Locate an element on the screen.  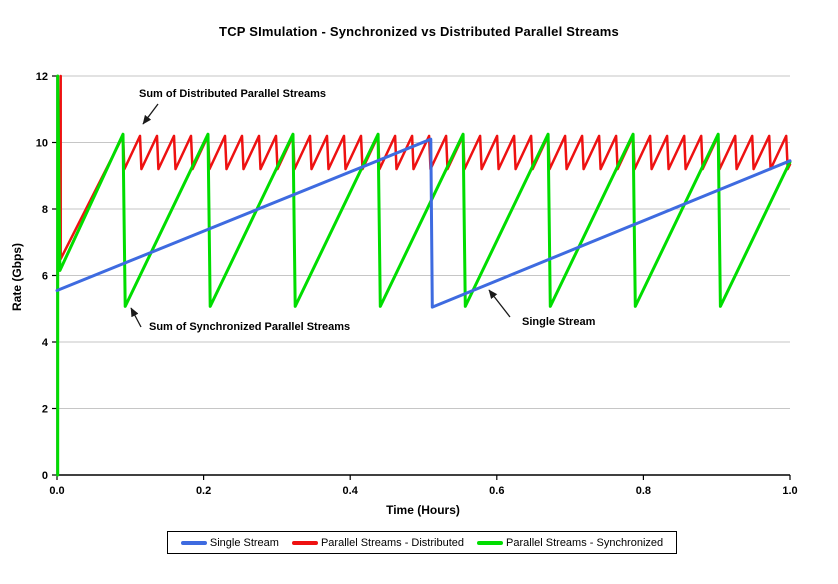
legend-entry-single-stream: Single Stream is located at coordinates (229, 542).